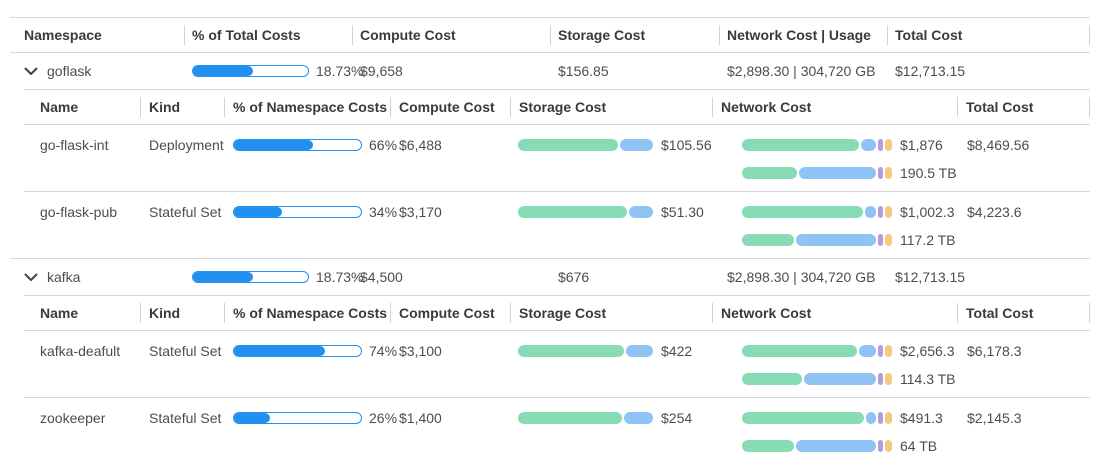 The image size is (1100, 464). Describe the element at coordinates (611, 107) in the screenshot. I see `header-storage-cost: Storage Cost` at that location.